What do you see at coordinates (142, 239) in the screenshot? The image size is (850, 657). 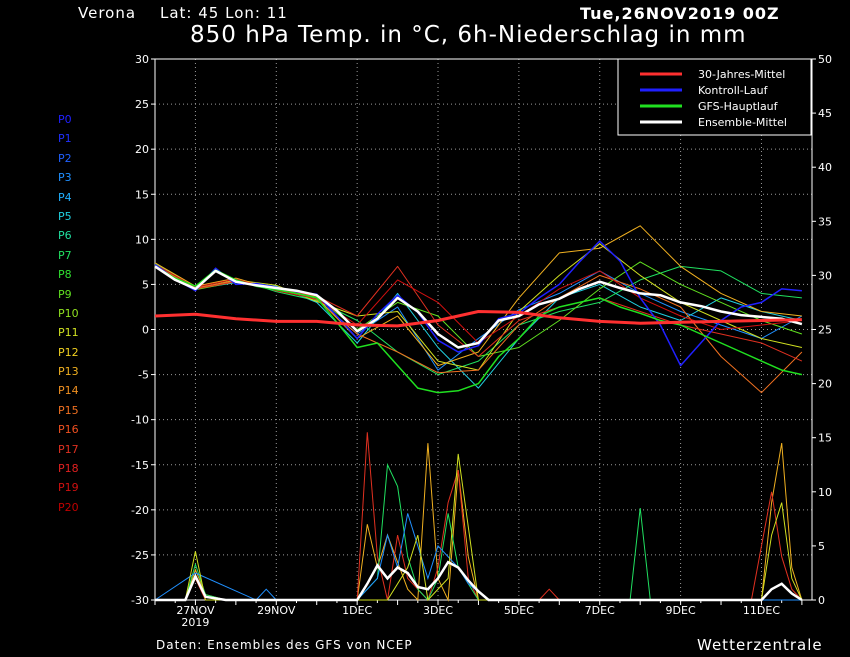 I see `y-left-tick-label: 10` at bounding box center [142, 239].